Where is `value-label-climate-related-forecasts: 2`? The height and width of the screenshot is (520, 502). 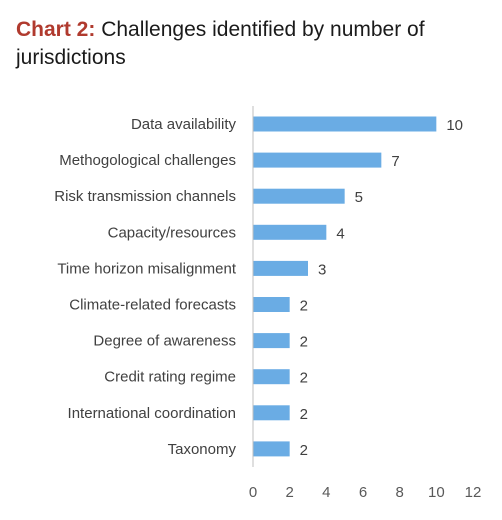
value-label-climate-related-forecasts: 2 is located at coordinates (304, 306).